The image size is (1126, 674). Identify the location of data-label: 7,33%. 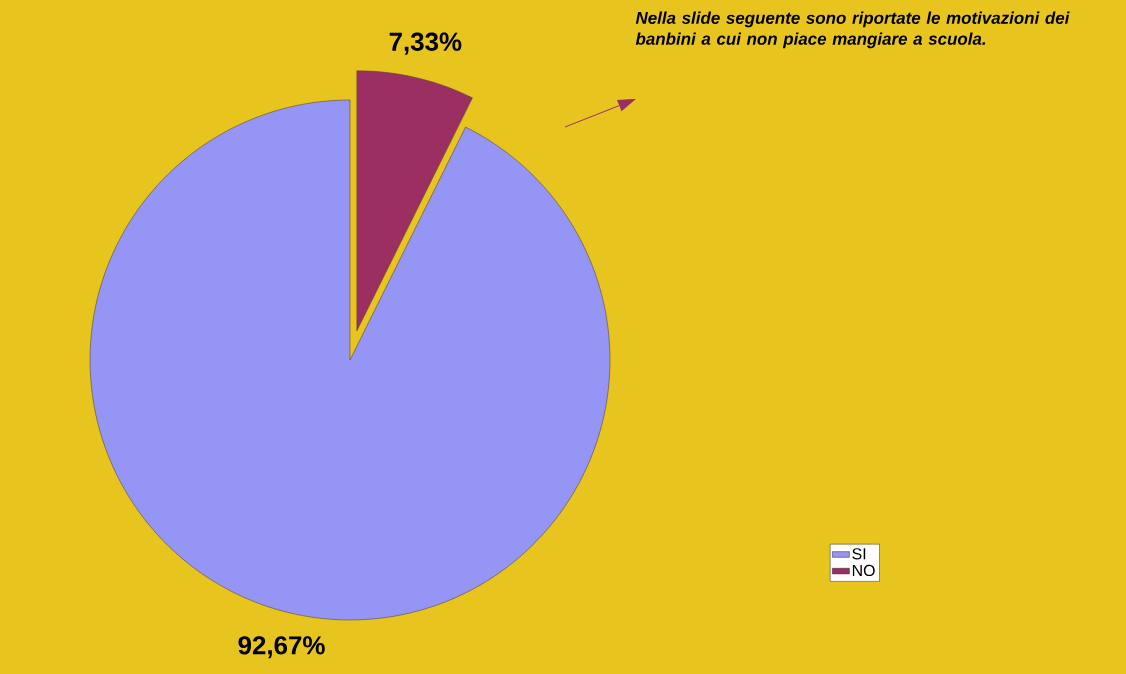
(425, 43).